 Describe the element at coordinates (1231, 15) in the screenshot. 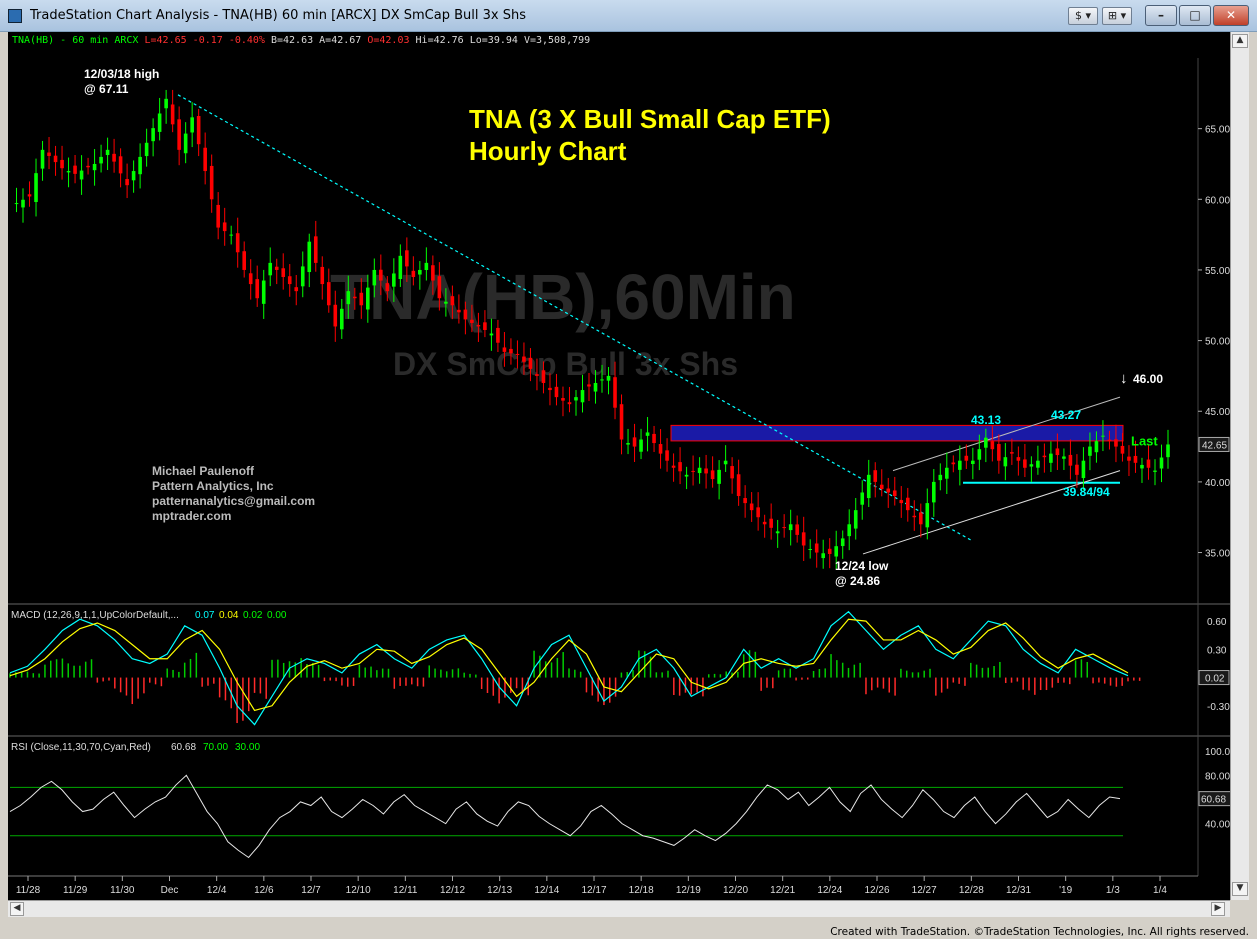

I see `close-button: ✕` at that location.